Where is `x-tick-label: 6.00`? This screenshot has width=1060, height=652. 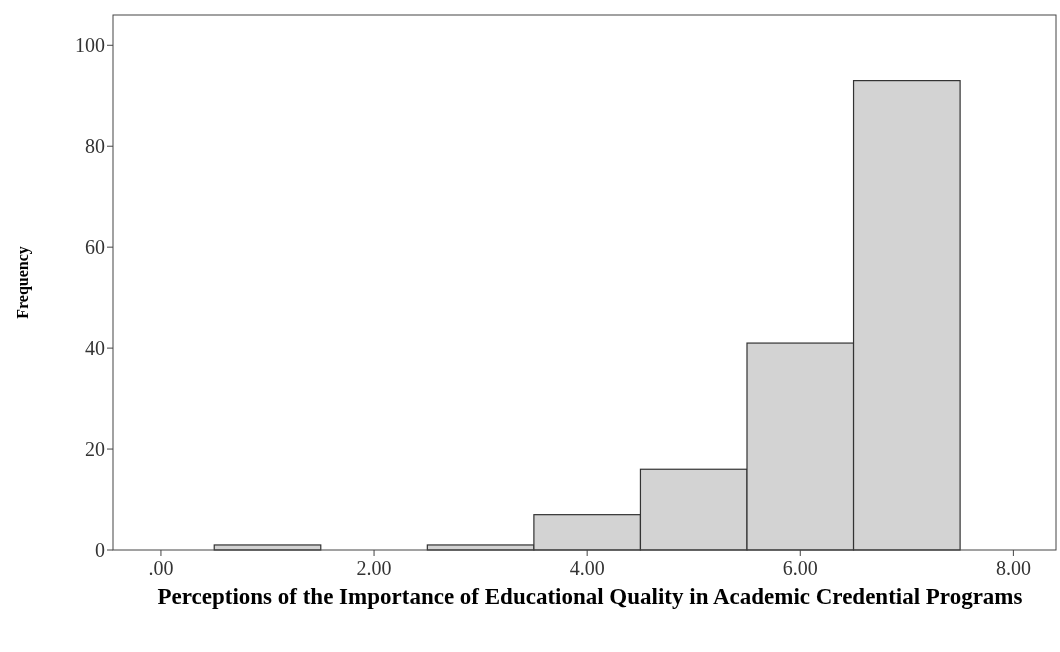 x-tick-label: 6.00 is located at coordinates (800, 568).